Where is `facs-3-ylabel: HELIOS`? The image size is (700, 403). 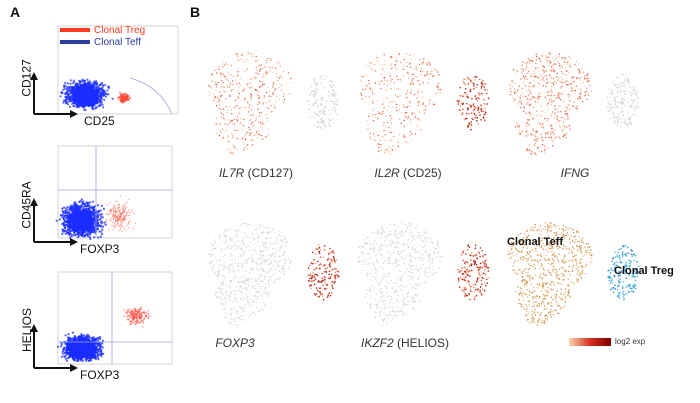 facs-3-ylabel: HELIOS is located at coordinates (27, 330).